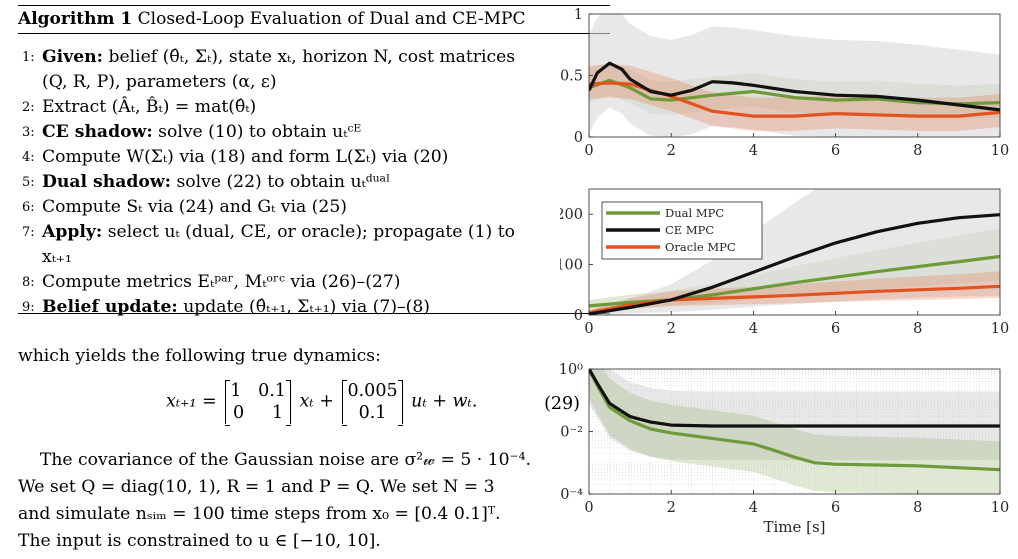  I want to click on eq-lhs: xₜ₊₁ =, so click(191, 401).